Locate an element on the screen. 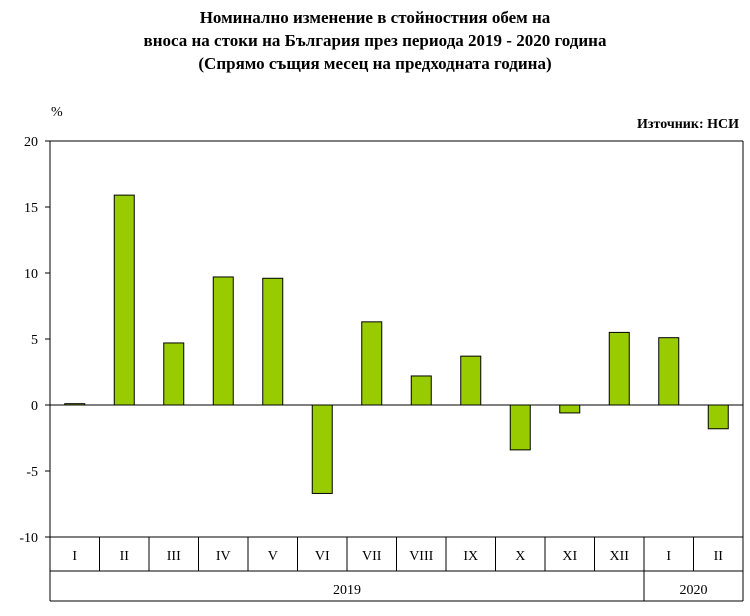 This screenshot has width=750, height=616. y-tick-label: 5 is located at coordinates (34, 340).